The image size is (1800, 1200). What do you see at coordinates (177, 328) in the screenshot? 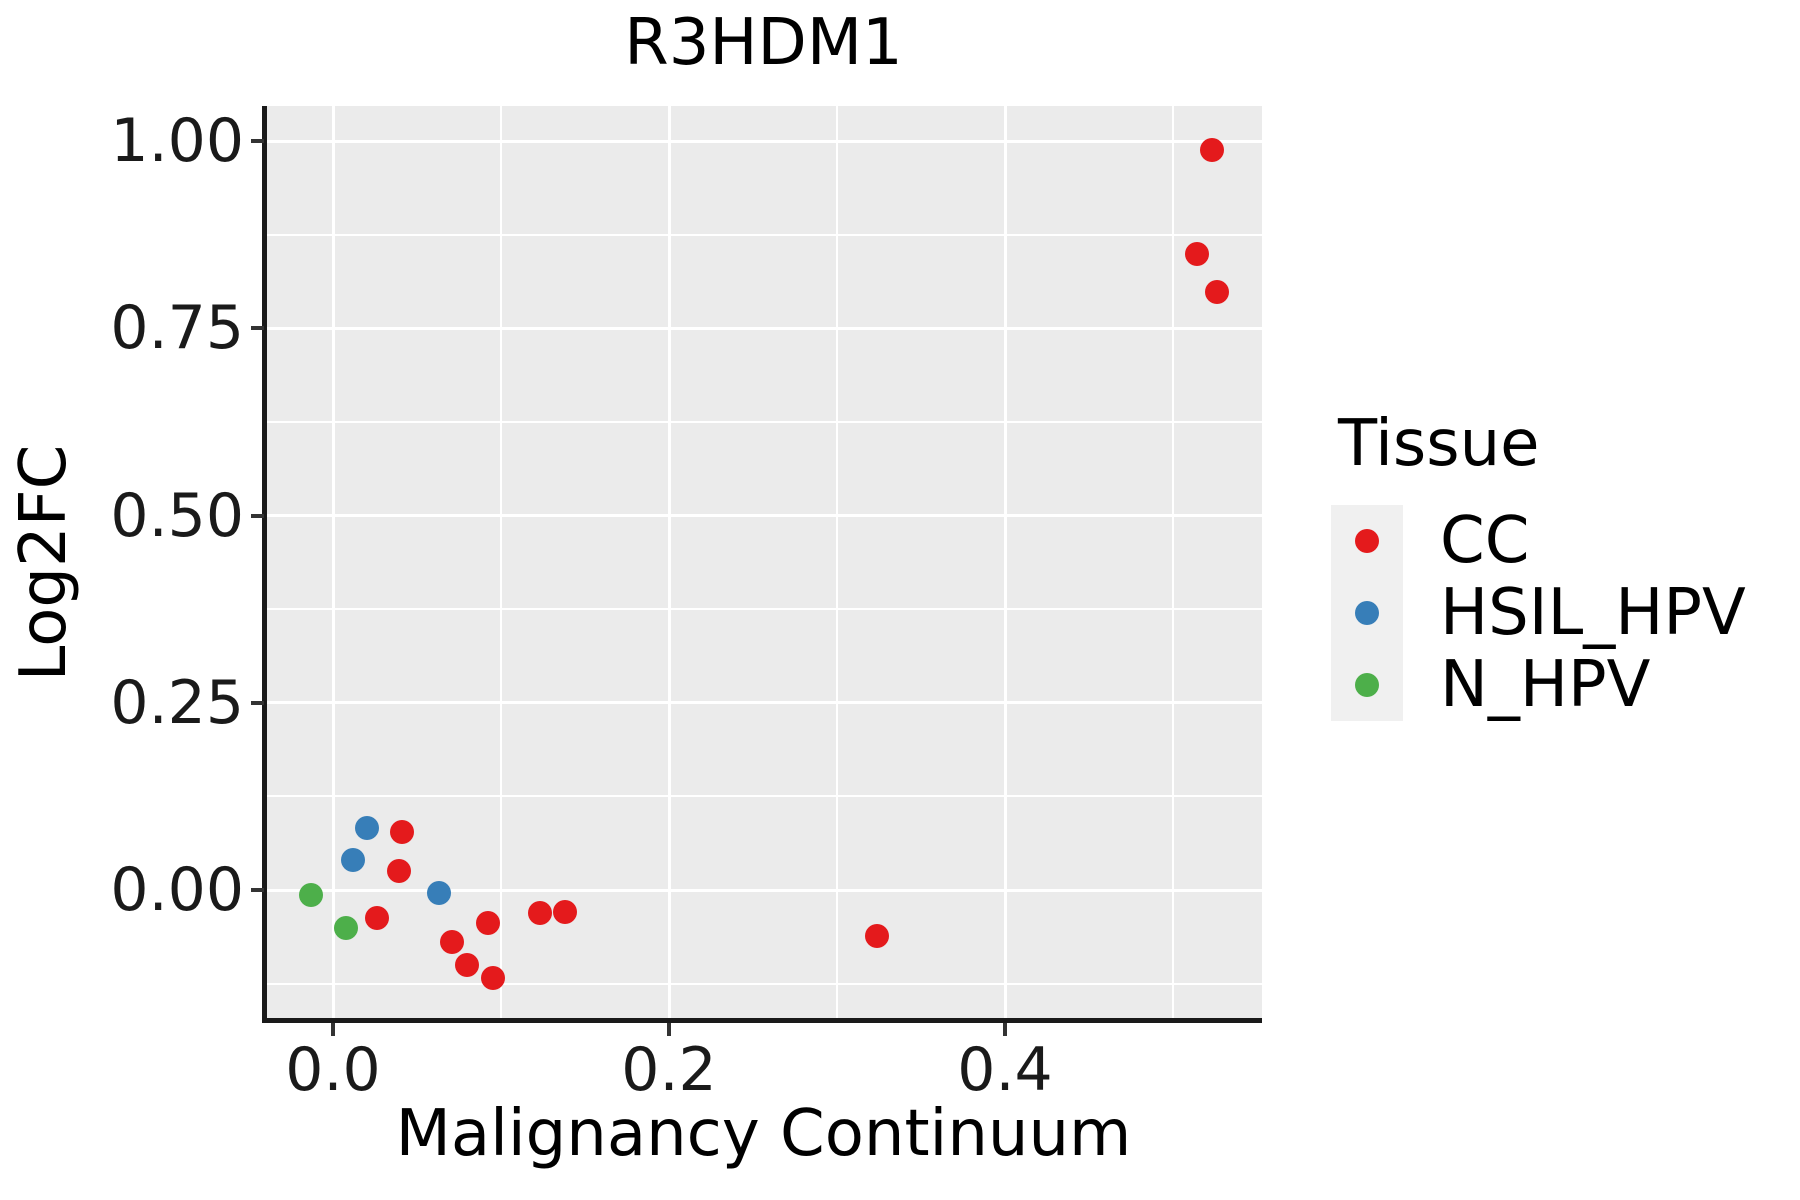
I see `y-tick-label: 0.75` at bounding box center [177, 328].